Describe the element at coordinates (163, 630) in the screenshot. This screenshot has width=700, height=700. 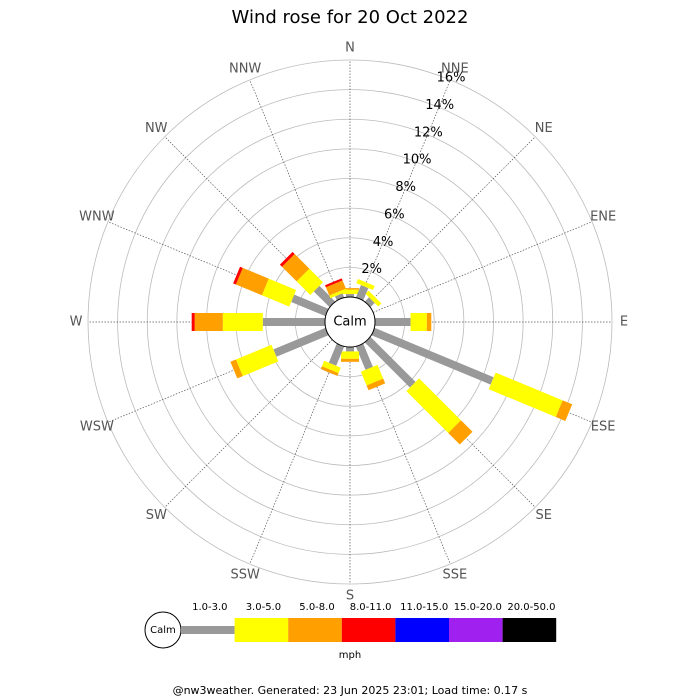
I see `legend-calm-label: Calm` at that location.